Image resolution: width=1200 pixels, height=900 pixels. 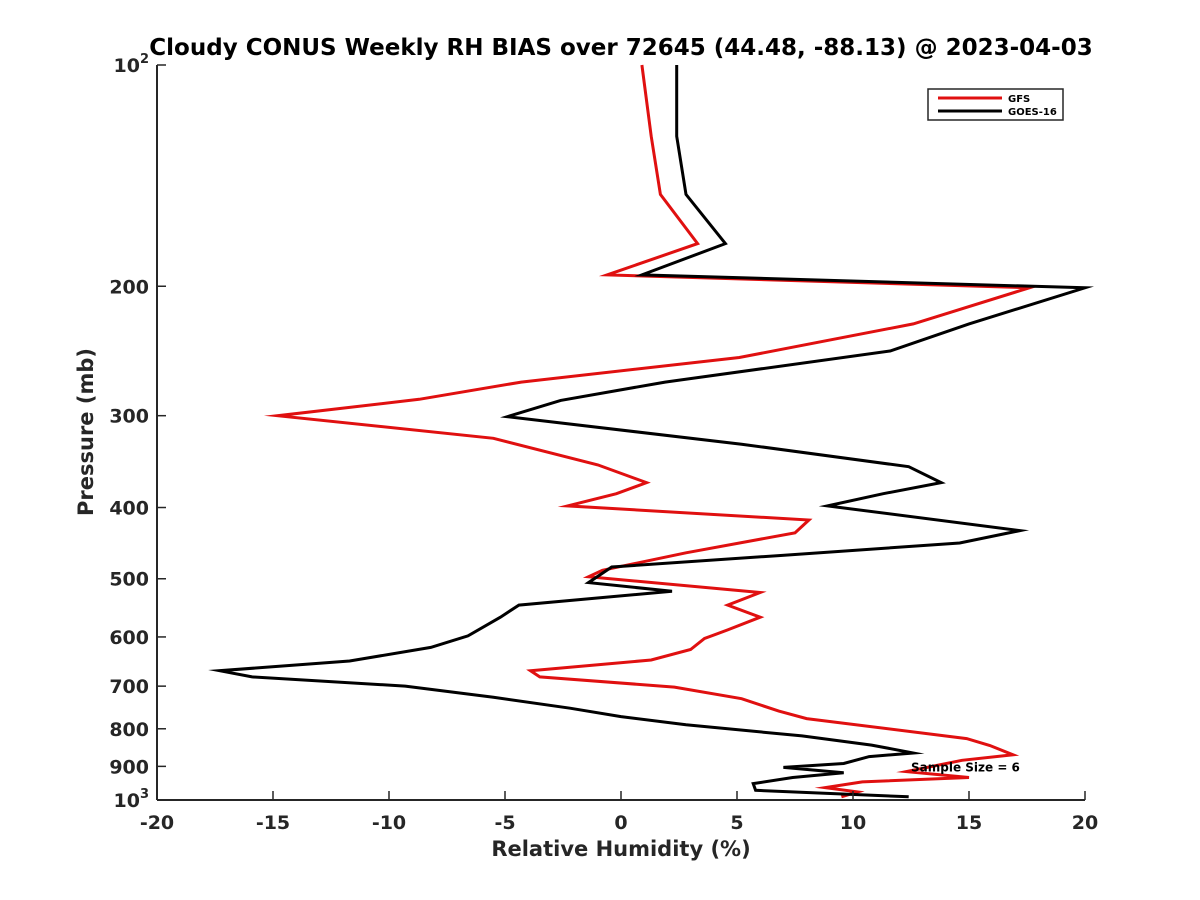 I want to click on x-tick-label: -20, so click(x=157, y=823).